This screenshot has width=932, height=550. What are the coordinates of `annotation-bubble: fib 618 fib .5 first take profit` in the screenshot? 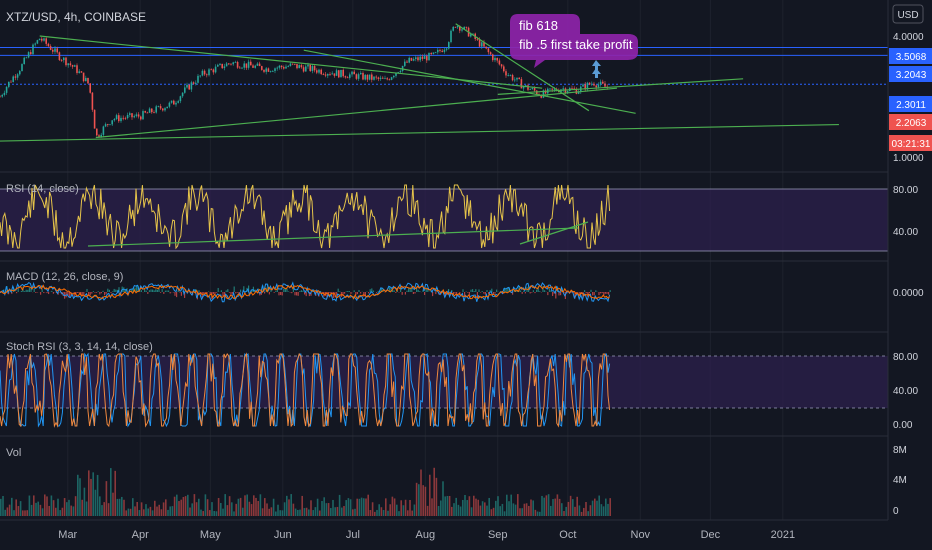 It's located at (574, 41).